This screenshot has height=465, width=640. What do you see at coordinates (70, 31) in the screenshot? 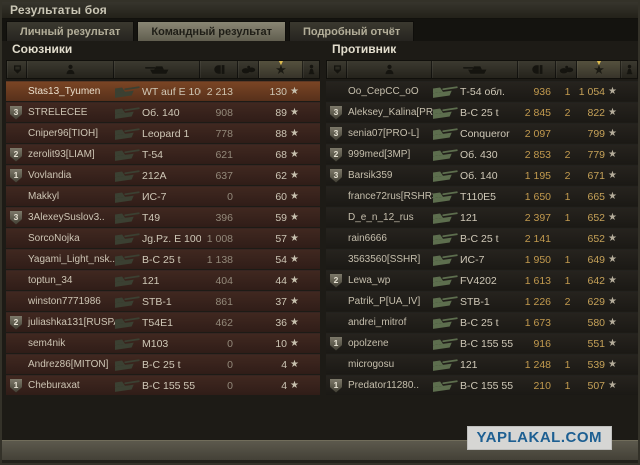
I see `tab-personal-result: Личный результат` at bounding box center [70, 31].